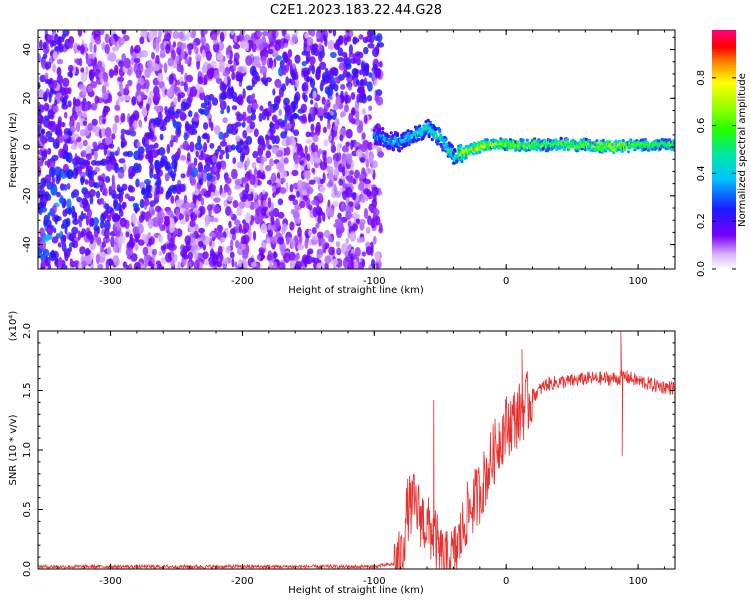 The width and height of the screenshot is (750, 600). I want to click on colorbar-tick-label: 0.0, so click(701, 269).